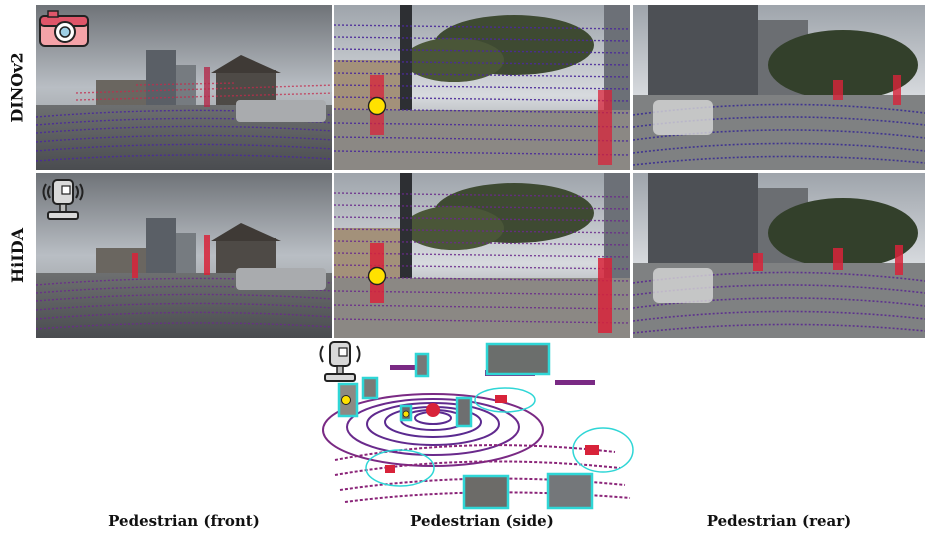 The width and height of the screenshot is (925, 542). Describe the element at coordinates (64, 28) in the screenshot. I see `camera-icon` at that location.